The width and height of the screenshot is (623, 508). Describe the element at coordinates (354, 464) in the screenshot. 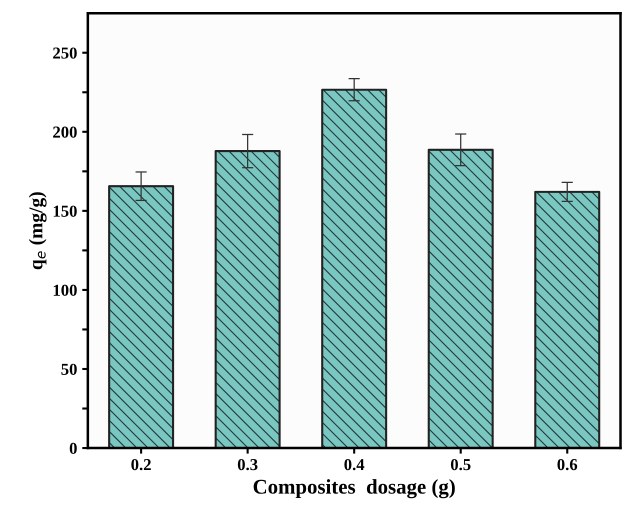

I see `x-tick-label: 0.4` at that location.